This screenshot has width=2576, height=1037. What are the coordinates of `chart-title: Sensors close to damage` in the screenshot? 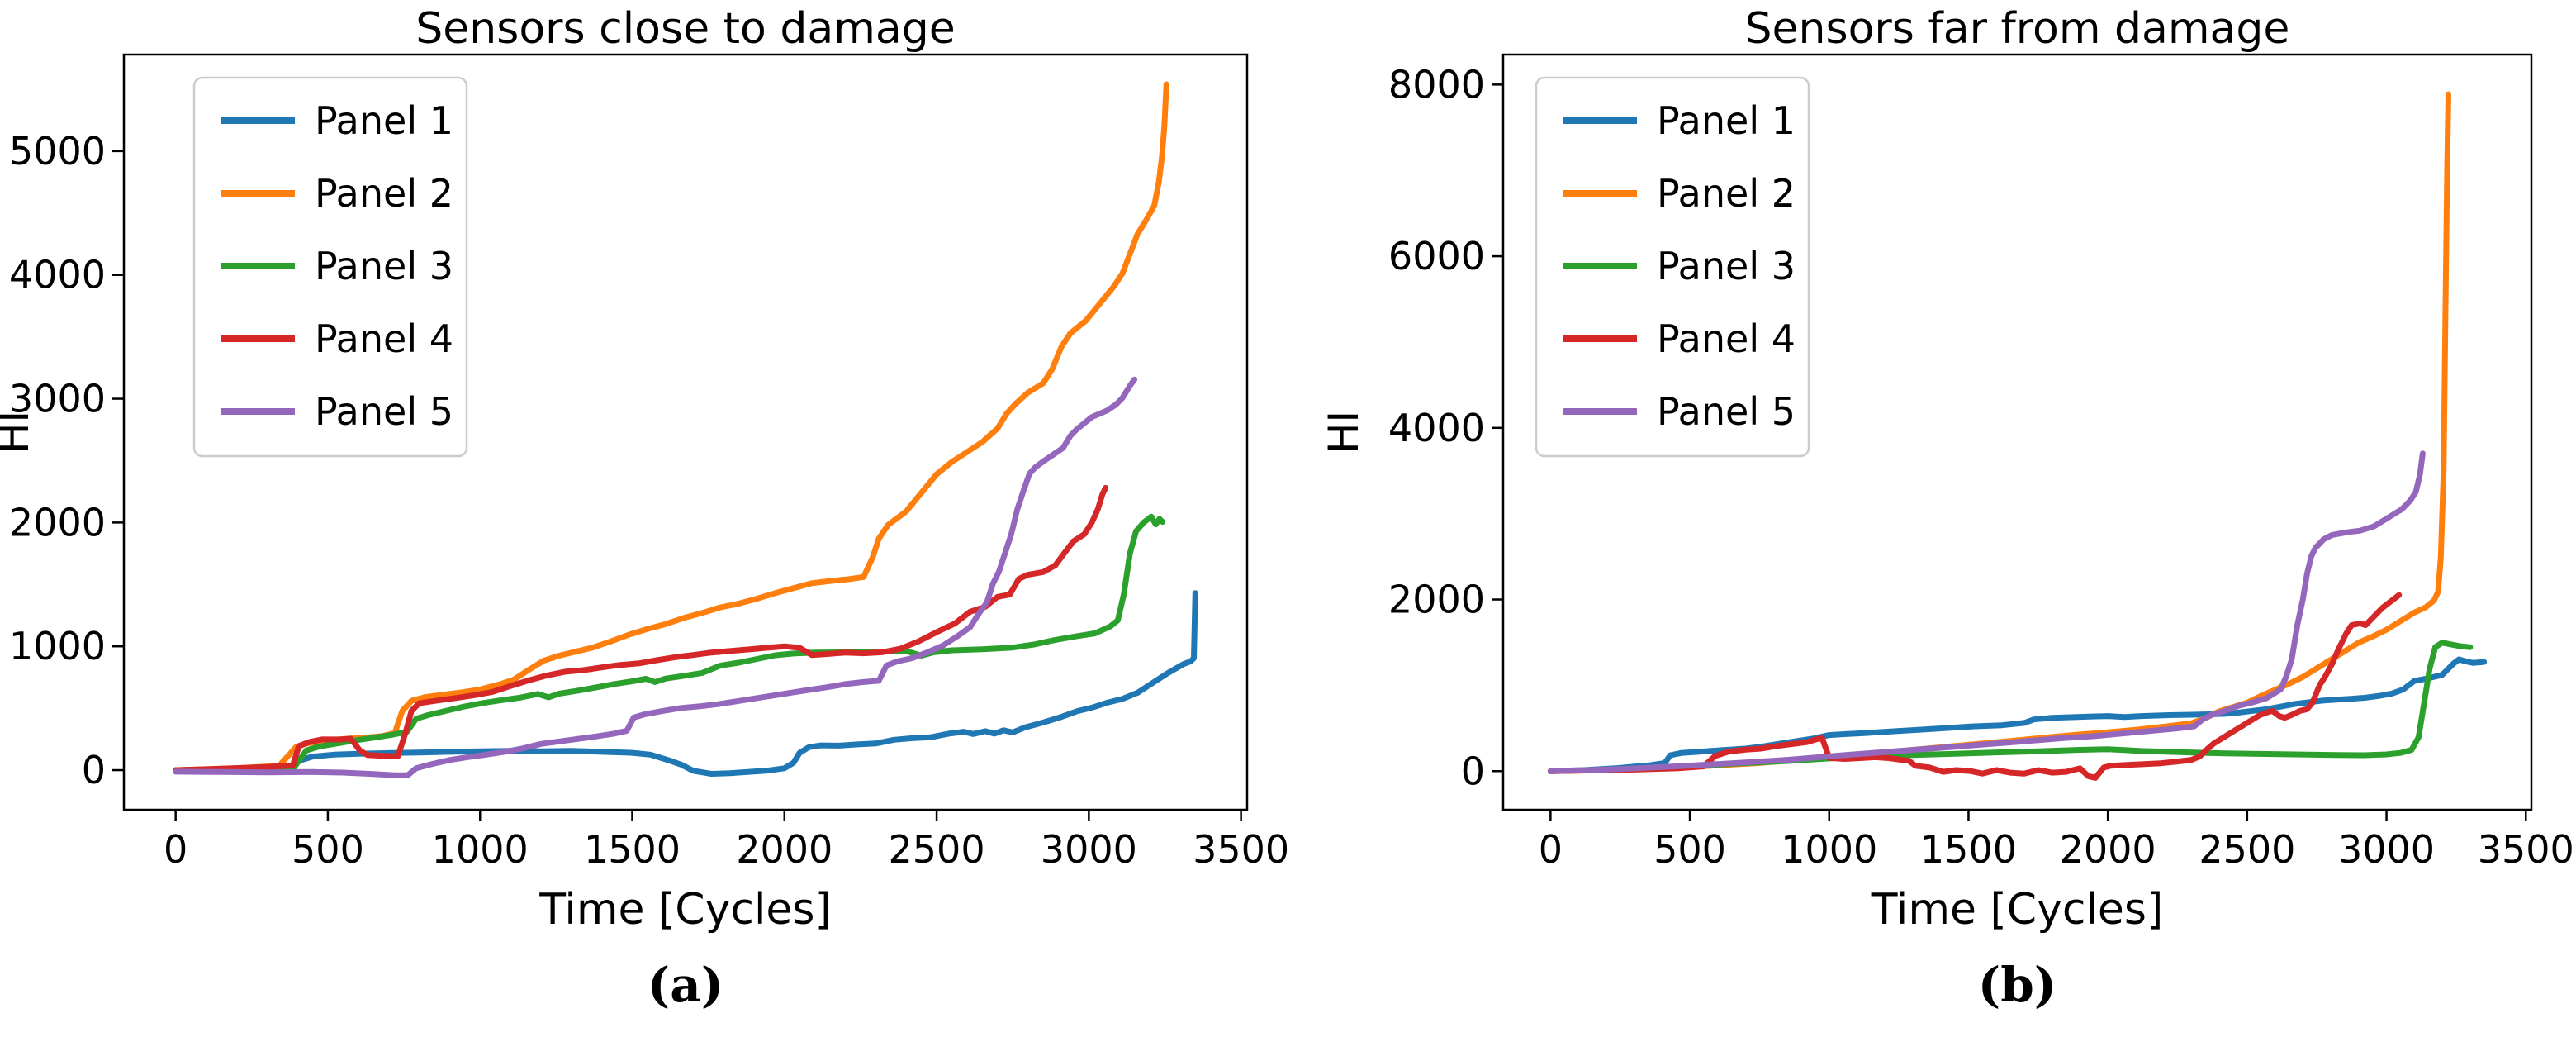 It's located at (685, 29).